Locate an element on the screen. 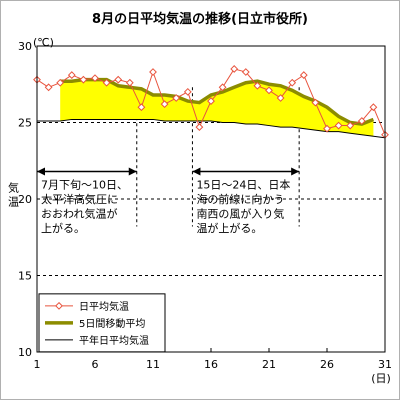  legend-label-2: 5日間移動平均 is located at coordinates (112, 323).